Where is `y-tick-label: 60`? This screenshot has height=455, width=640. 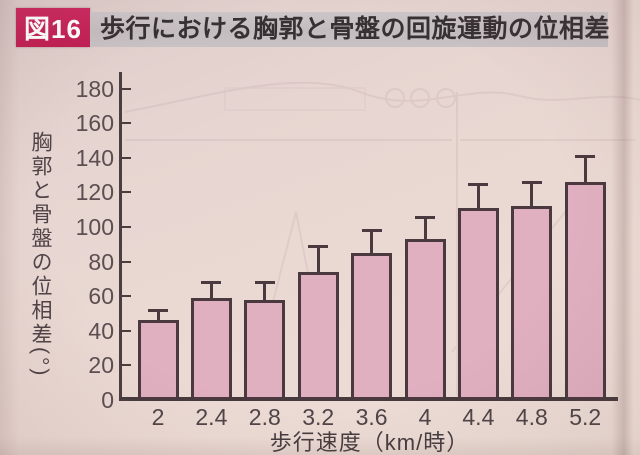 y-tick-label: 60 is located at coordinates (101, 296).